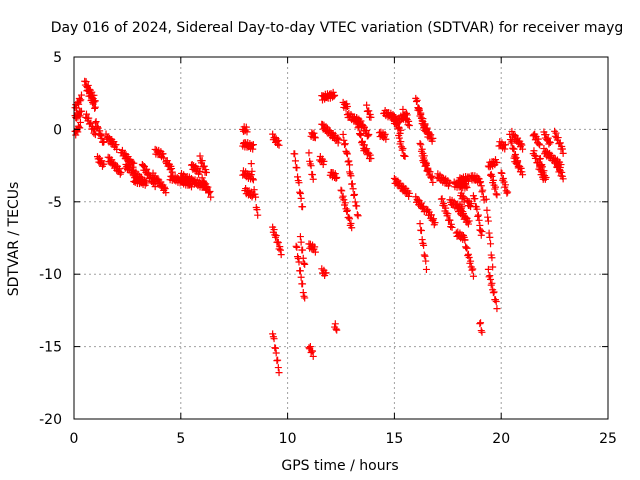 The width and height of the screenshot is (640, 480). What do you see at coordinates (343, 439) in the screenshot?
I see `x-tick-labels: 0 5 10 15 20 25` at bounding box center [343, 439].